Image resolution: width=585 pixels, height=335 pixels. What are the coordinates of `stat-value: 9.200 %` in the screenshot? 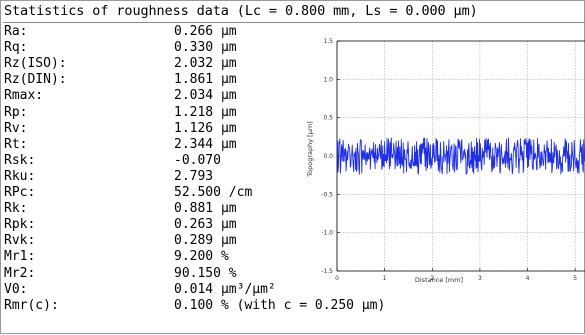 It's located at (201, 257).